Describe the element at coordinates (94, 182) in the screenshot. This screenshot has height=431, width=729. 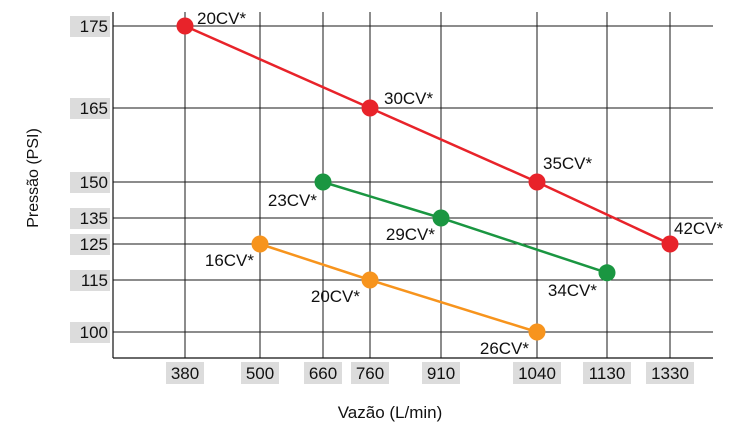
I see `y-tick-label: 150` at that location.